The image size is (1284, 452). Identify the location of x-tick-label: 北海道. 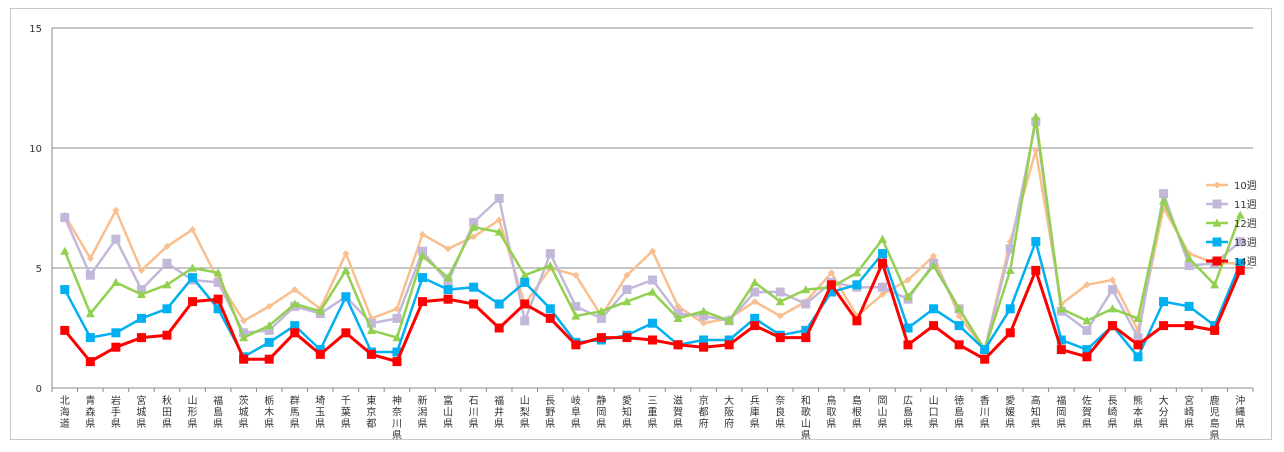
(65, 412).